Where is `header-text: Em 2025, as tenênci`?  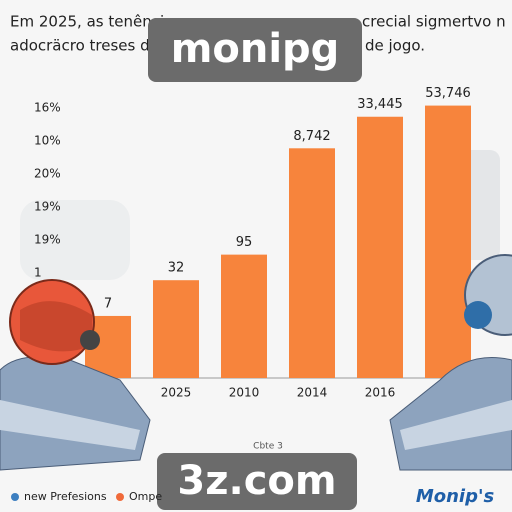
header-text: Em 2025, as tenênci is located at coordinates (87, 22).